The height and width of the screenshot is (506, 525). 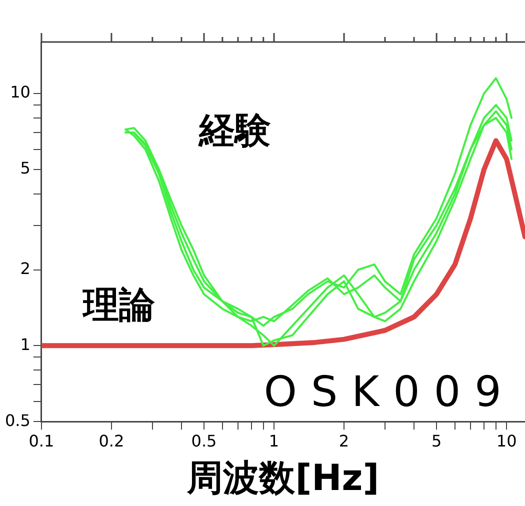 I want to click on x-axis-title: 周波数[Hz], so click(x=283, y=478).